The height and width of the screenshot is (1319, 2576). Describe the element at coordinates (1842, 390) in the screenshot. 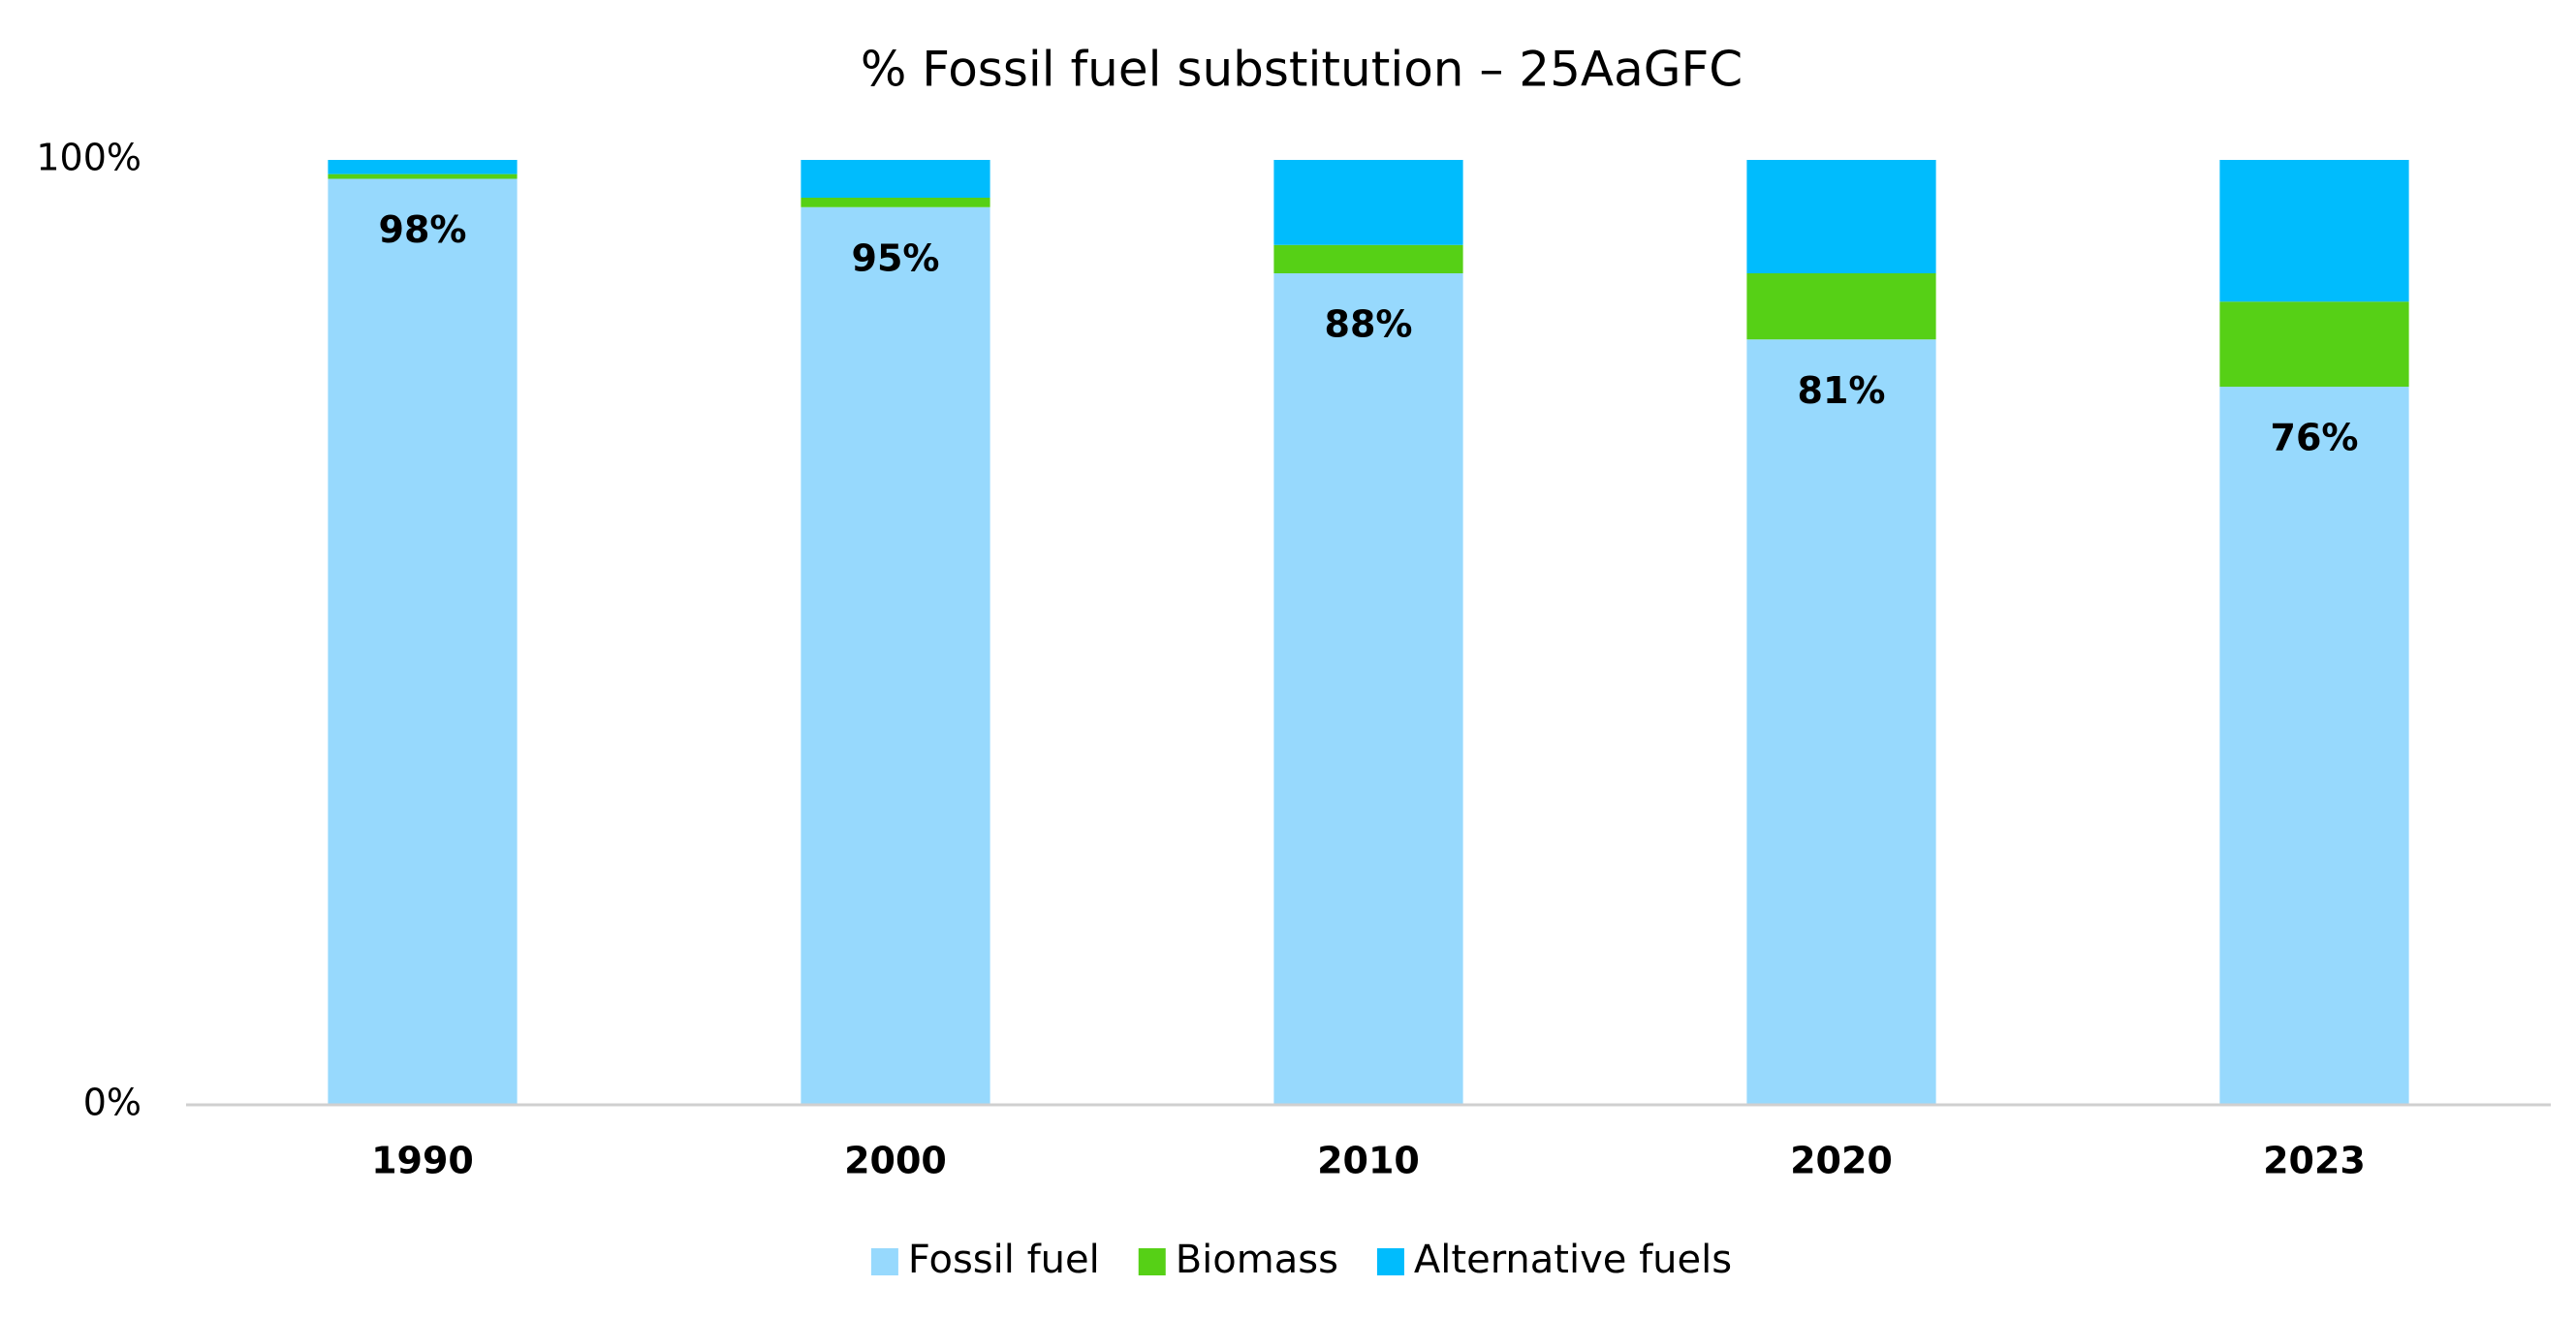

I see `data-label: 81%` at that location.